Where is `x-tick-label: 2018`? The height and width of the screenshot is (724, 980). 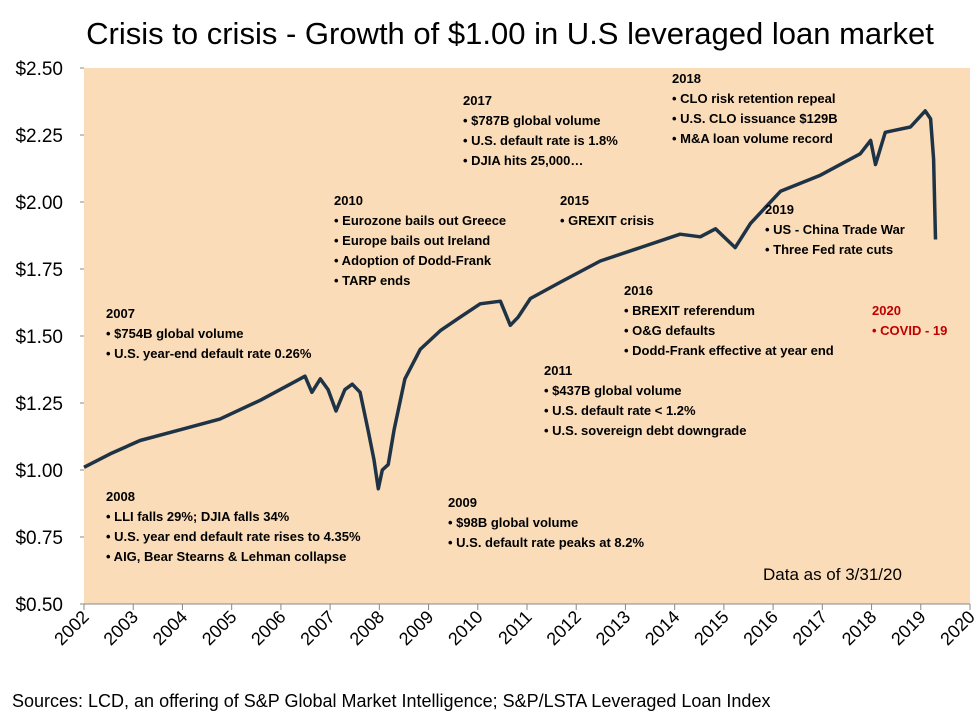 x-tick-label: 2018 is located at coordinates (859, 628).